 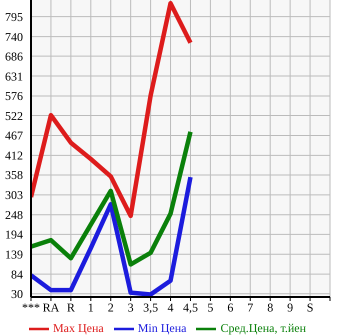 What do you see at coordinates (190, 307) in the screenshot?
I see `x-tick-label: 4,5` at bounding box center [190, 307].